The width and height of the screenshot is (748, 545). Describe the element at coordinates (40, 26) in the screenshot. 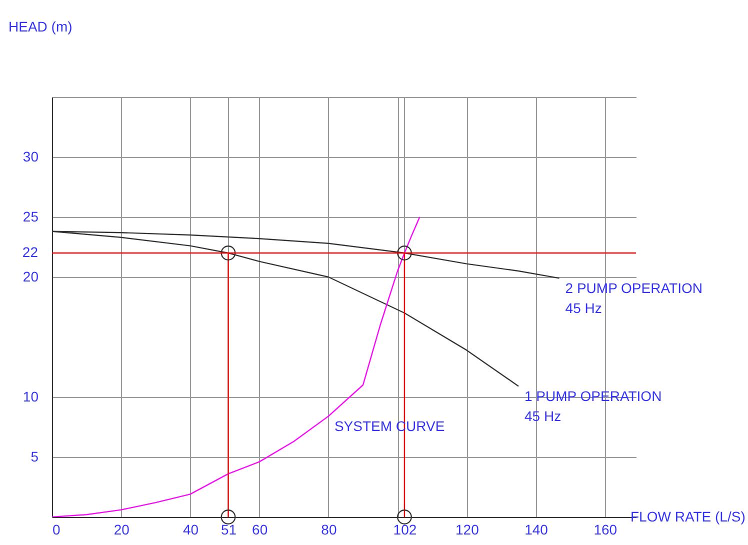

I see `y-axis-title: HEAD (m)` at that location.